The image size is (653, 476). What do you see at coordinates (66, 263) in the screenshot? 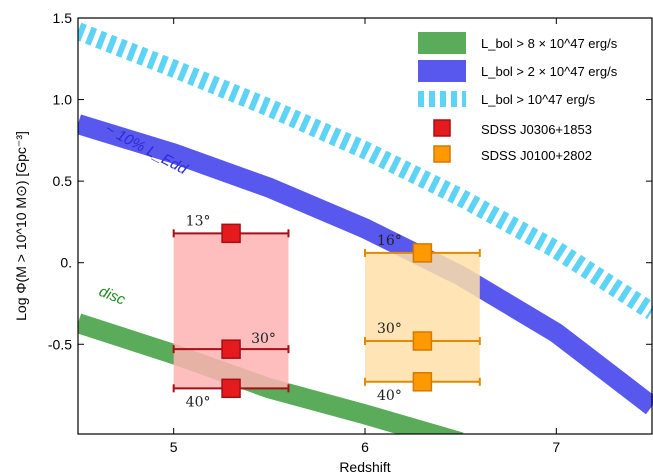
I see `y-tick-label-4: 0.` at bounding box center [66, 263].